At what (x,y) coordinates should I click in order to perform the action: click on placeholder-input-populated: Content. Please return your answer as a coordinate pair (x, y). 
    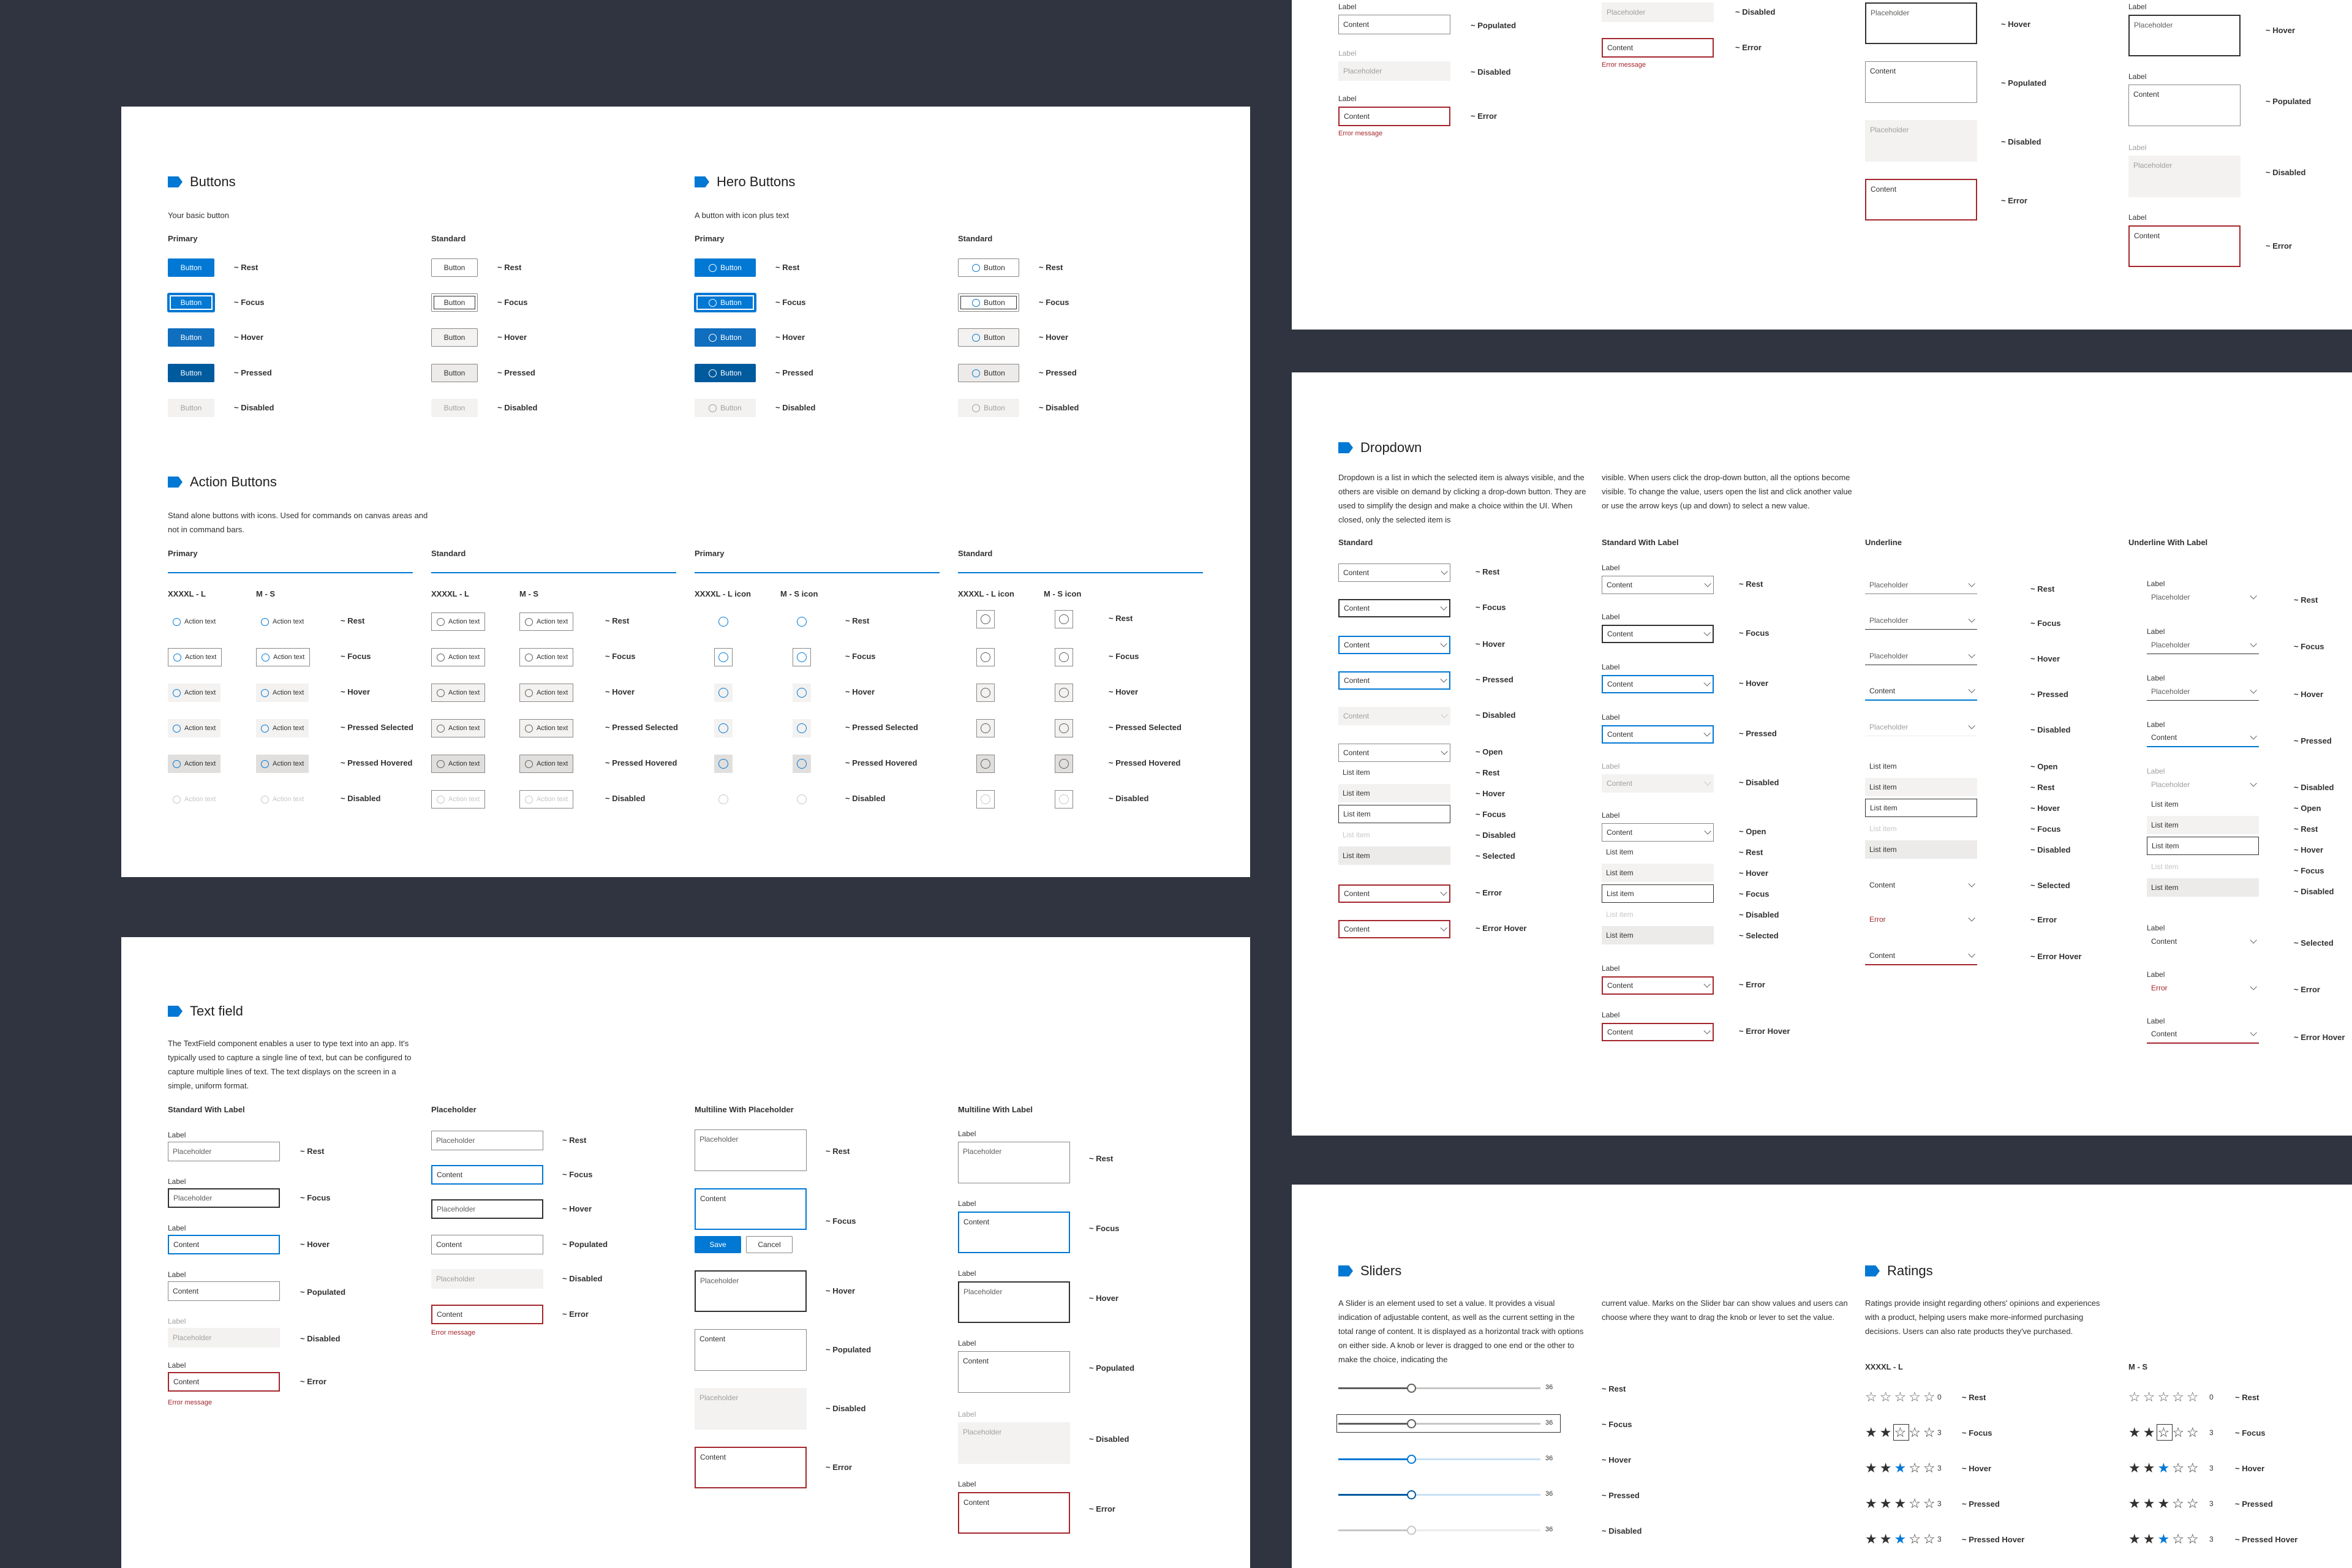
    Looking at the image, I should click on (487, 1244).